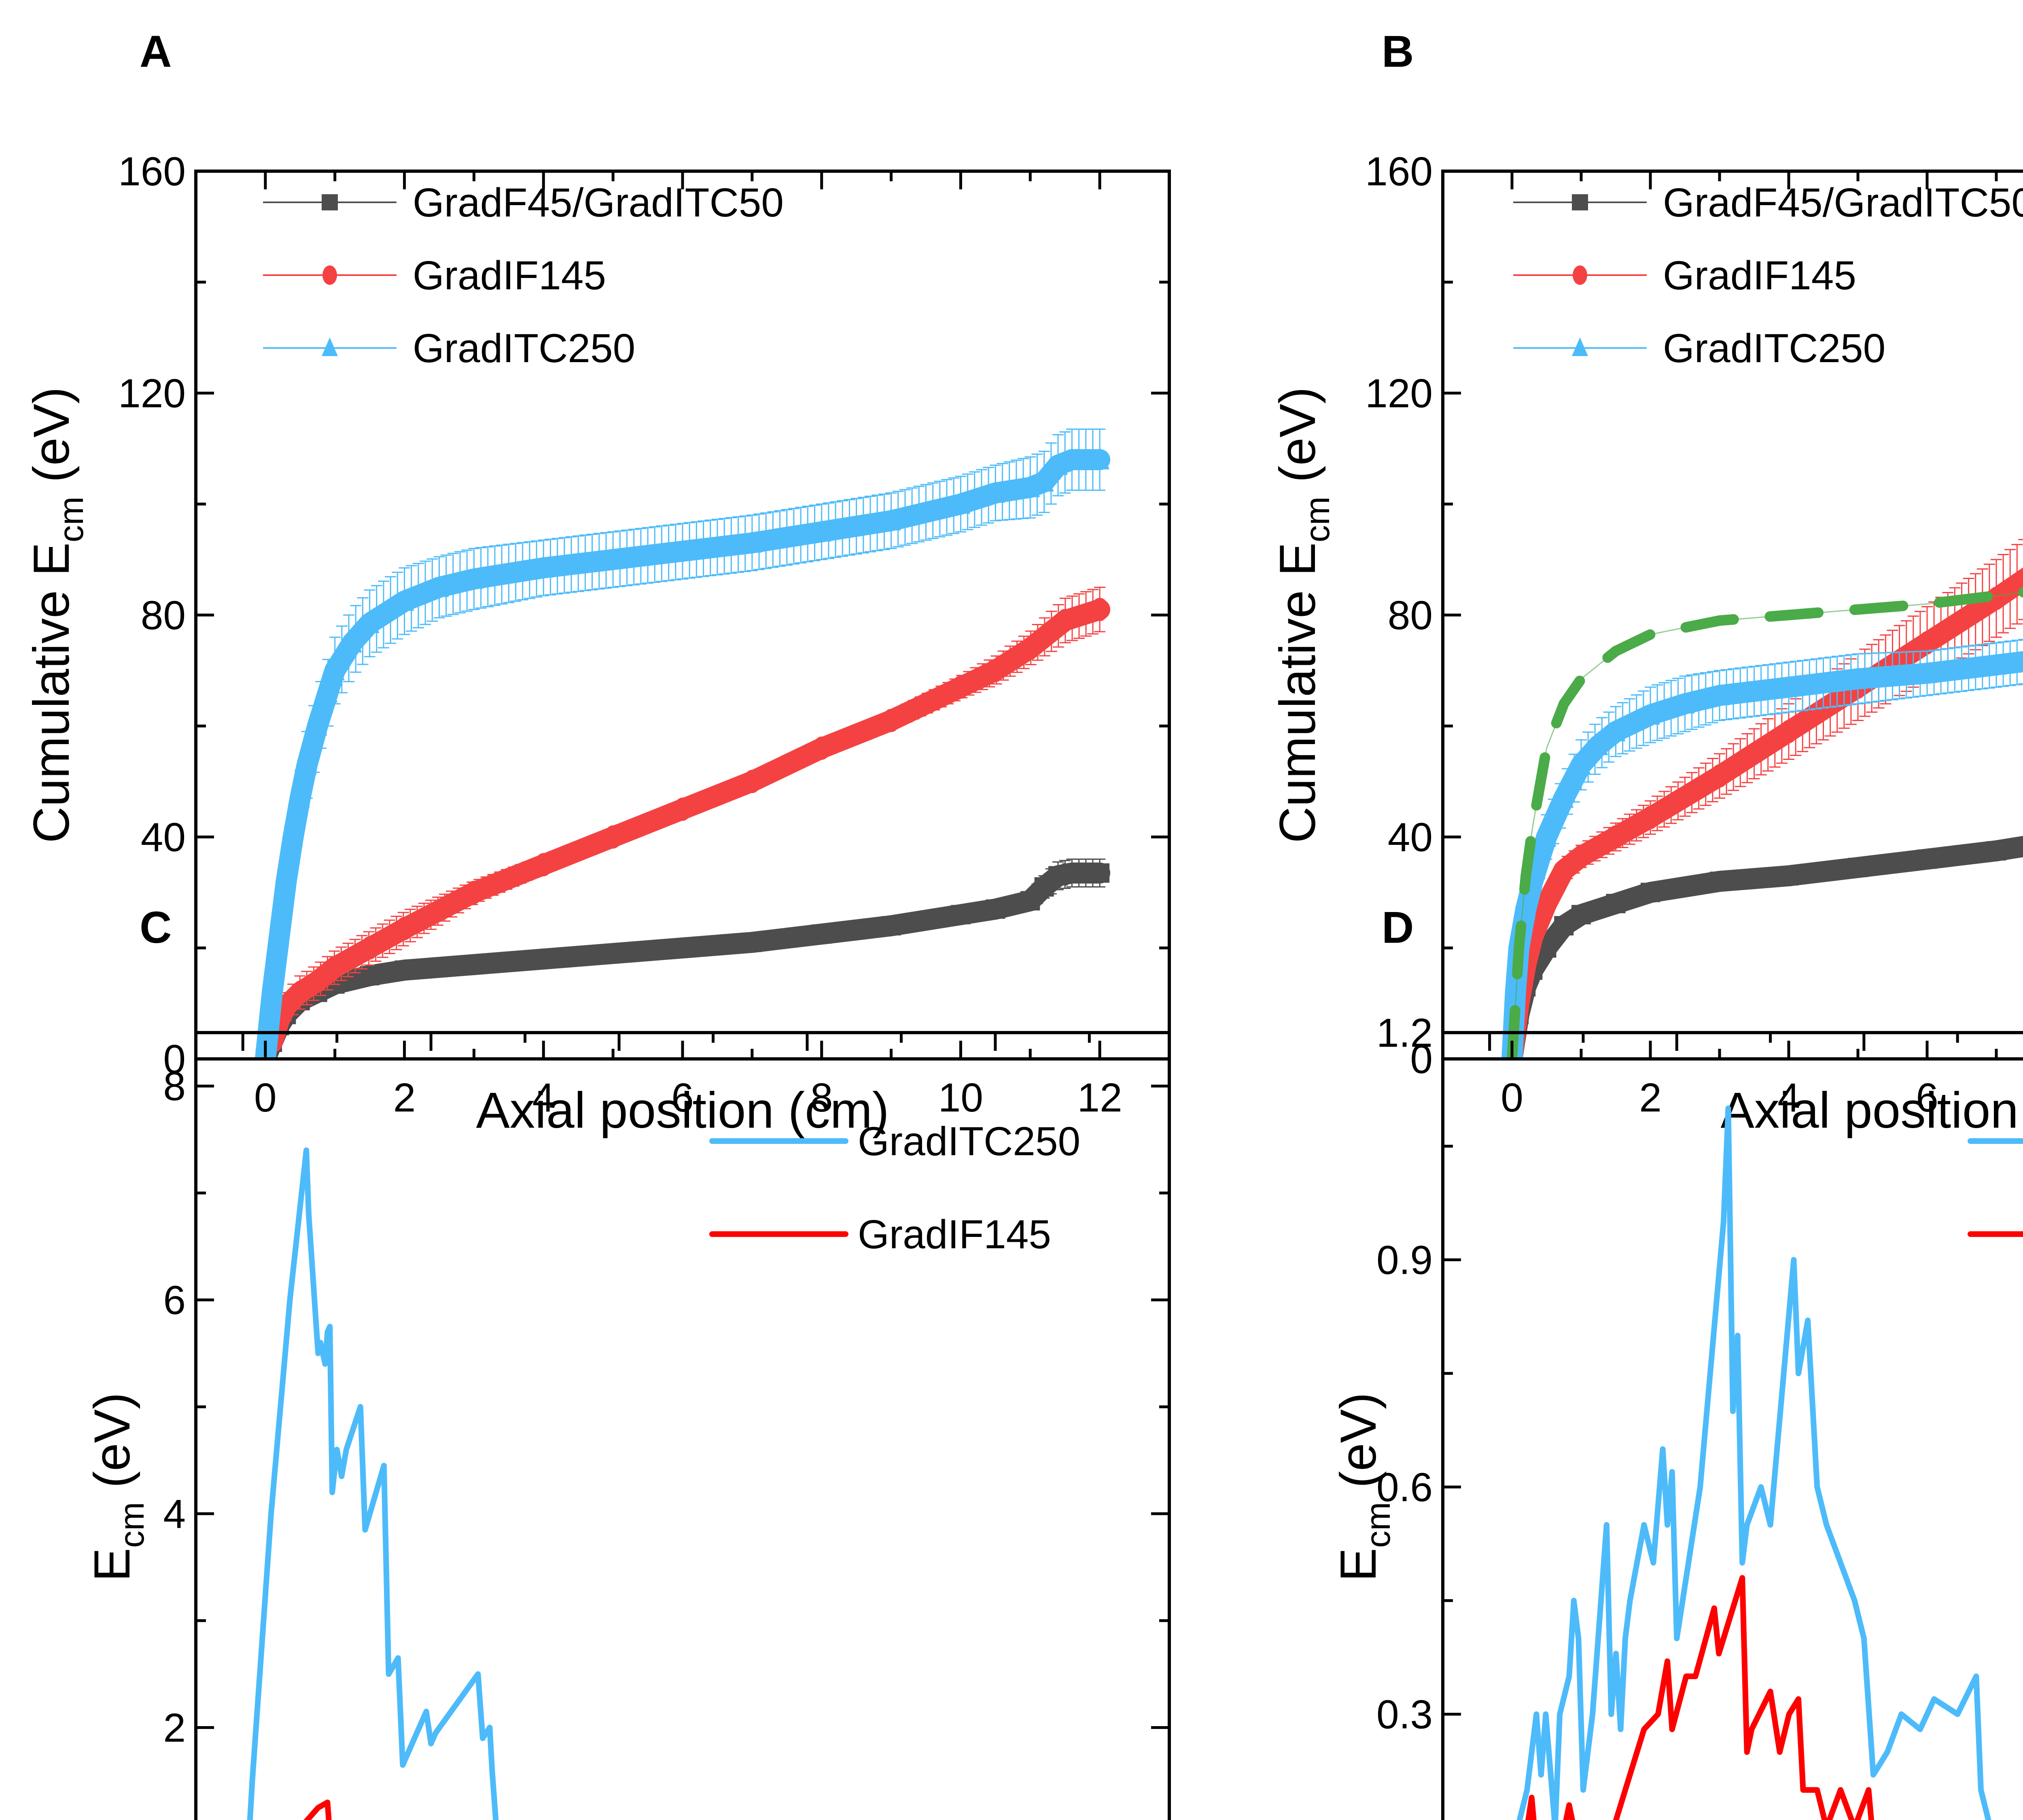 This screenshot has width=2023, height=1820. Describe the element at coordinates (1580, 346) in the screenshot. I see `legend-marker-triangle-icon` at that location.